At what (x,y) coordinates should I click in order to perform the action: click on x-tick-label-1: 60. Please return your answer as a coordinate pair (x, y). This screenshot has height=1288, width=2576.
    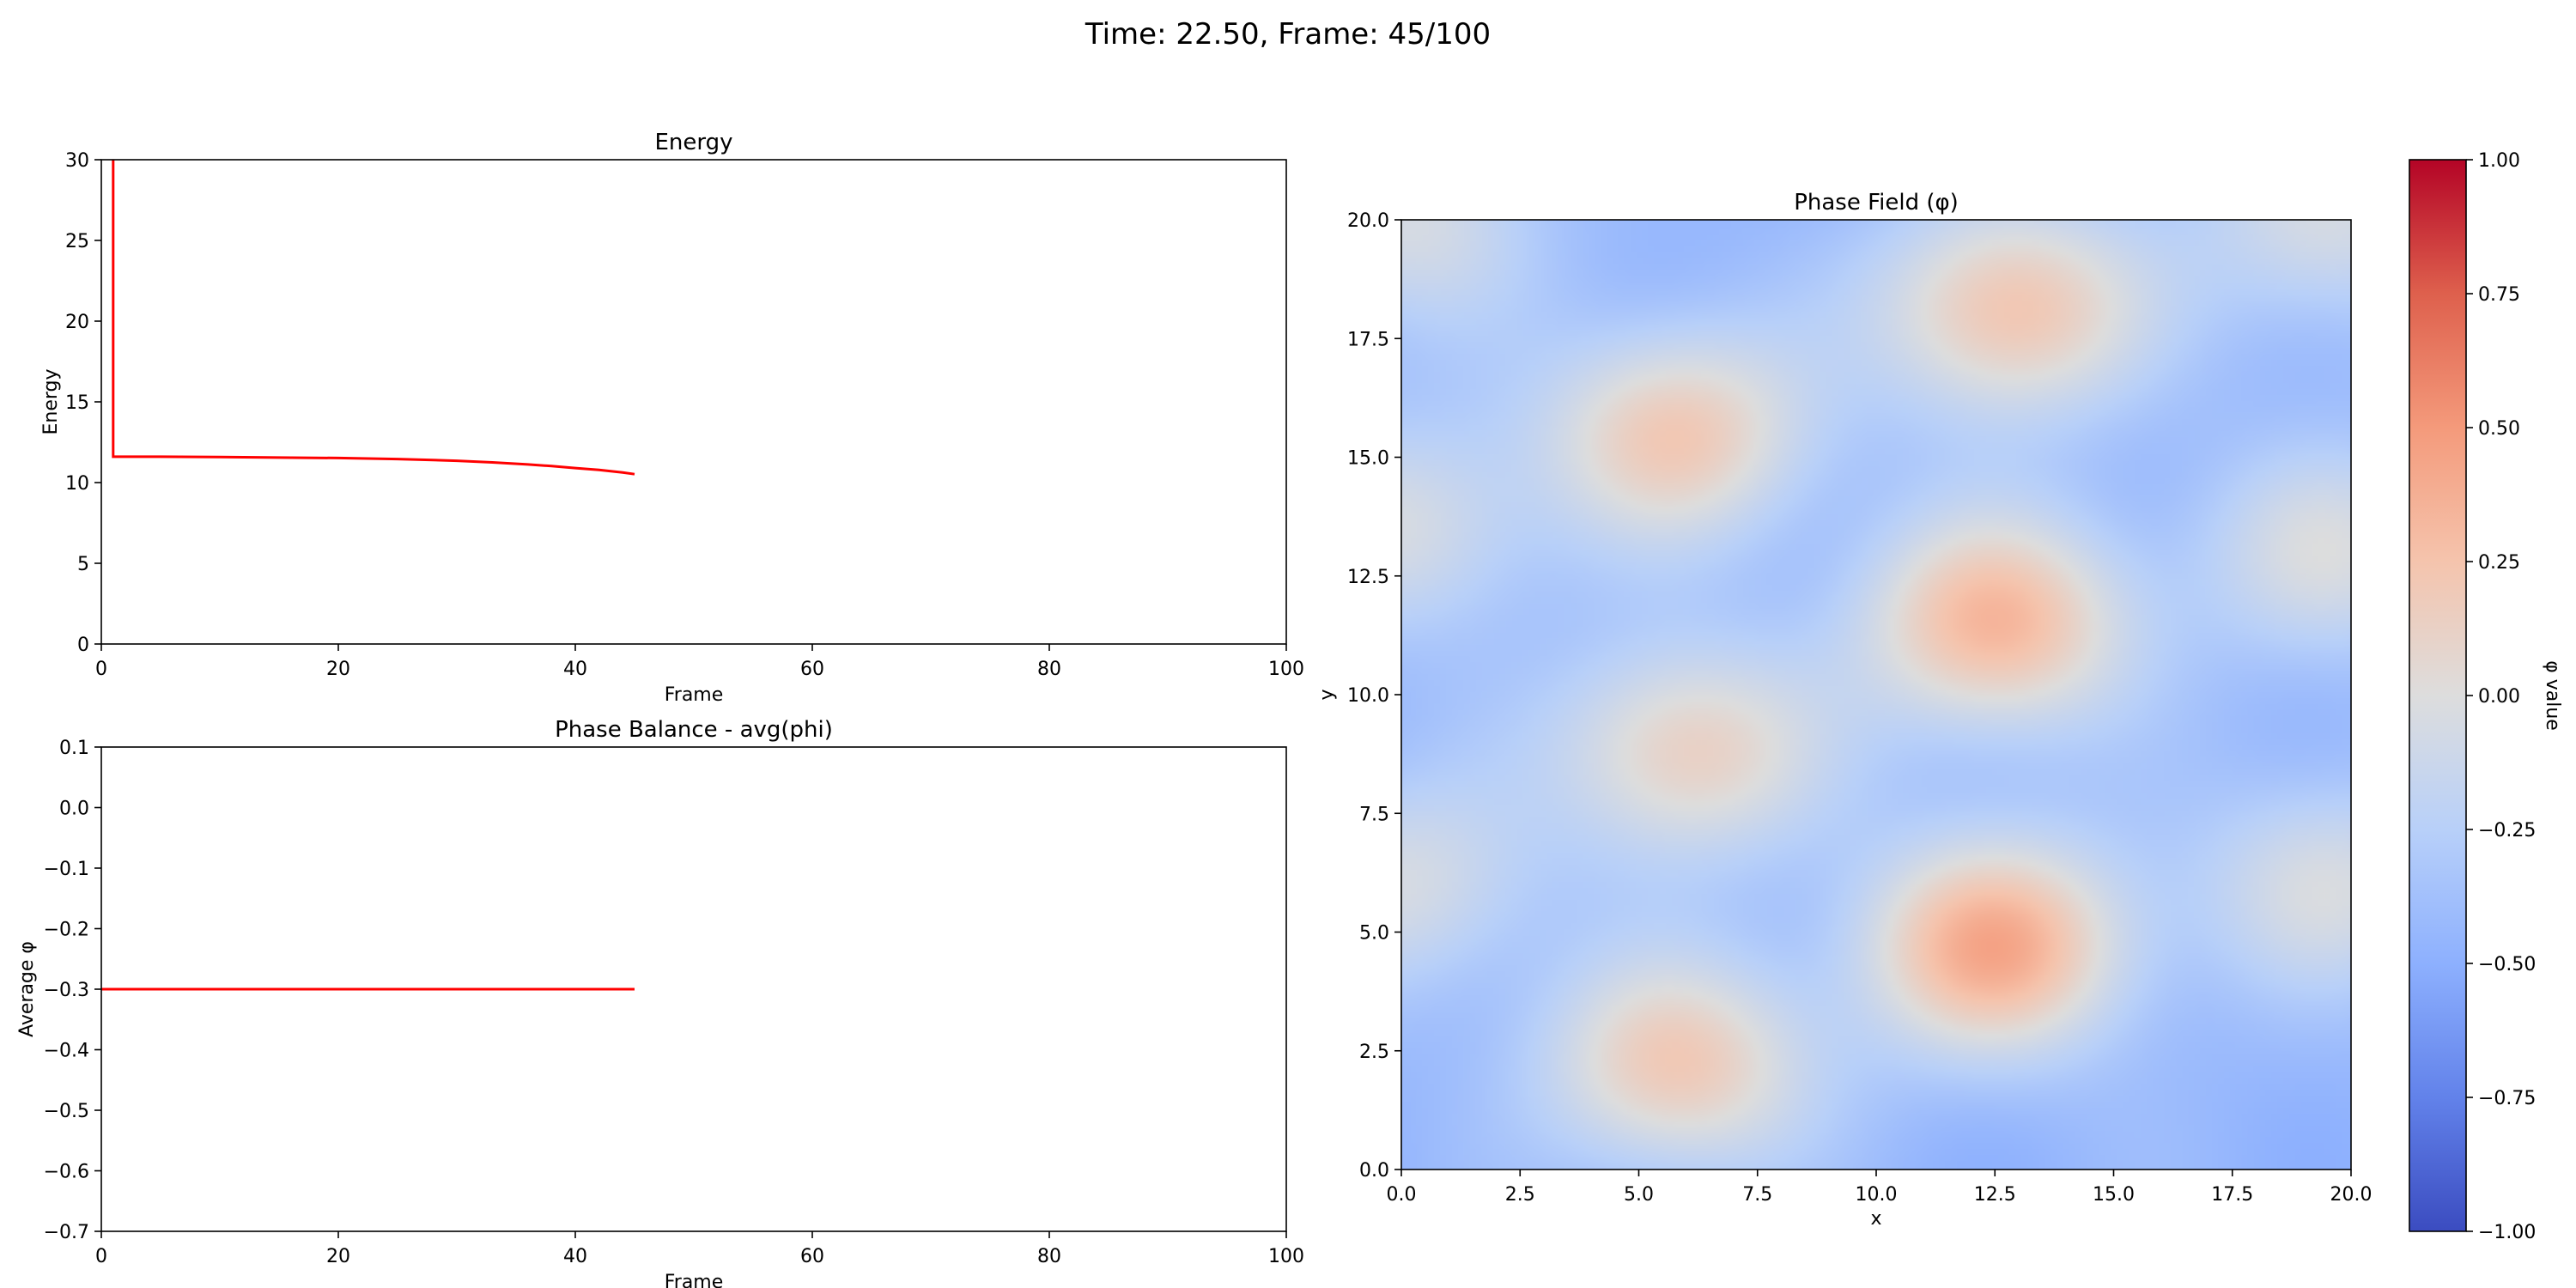
    Looking at the image, I should click on (812, 1257).